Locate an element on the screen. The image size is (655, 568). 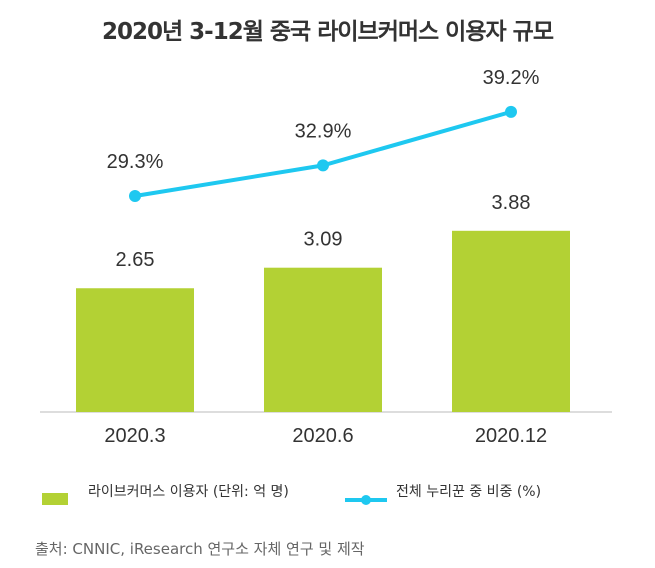
line-value-label: 32.9% is located at coordinates (323, 131).